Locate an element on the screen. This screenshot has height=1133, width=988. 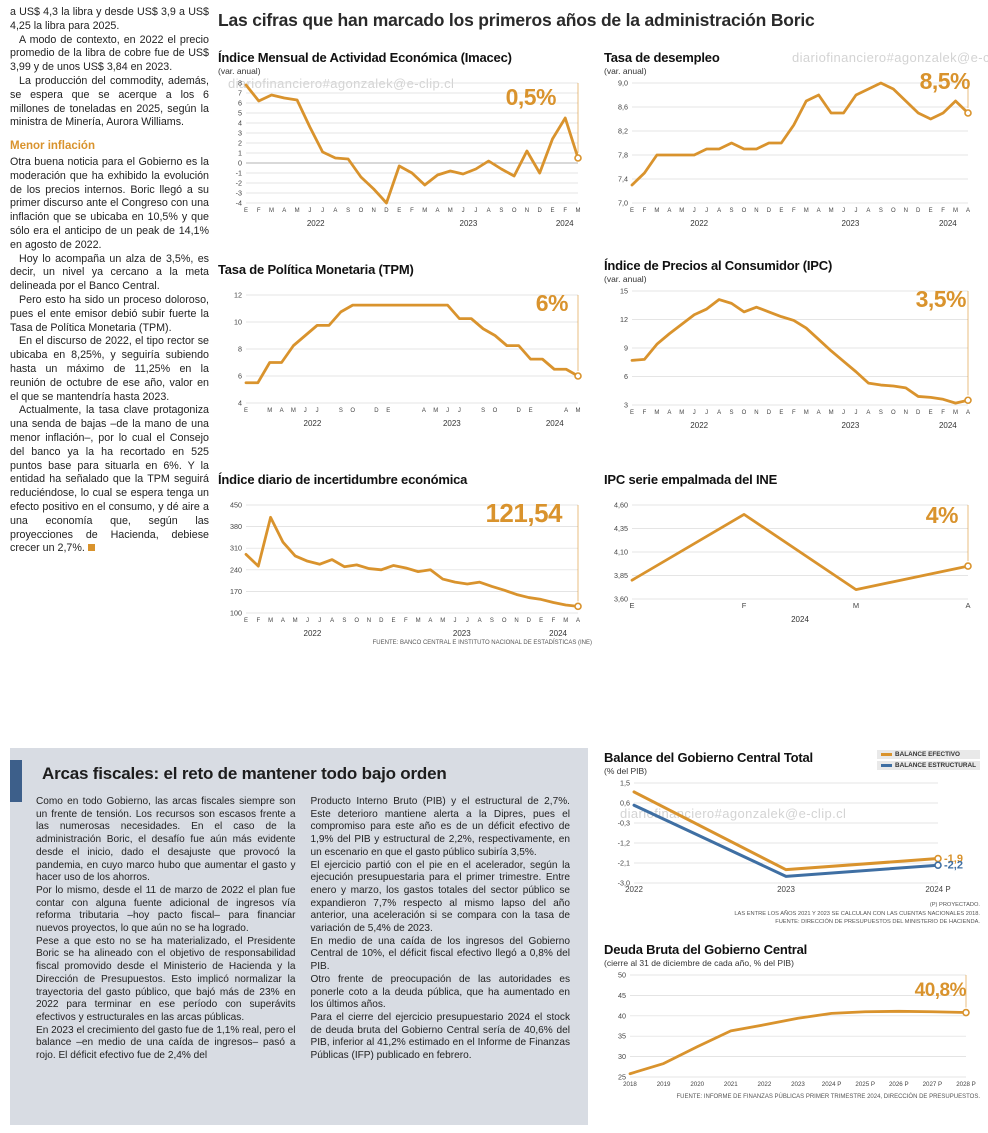
svg-text: 8 is located at coordinates (240, 349).